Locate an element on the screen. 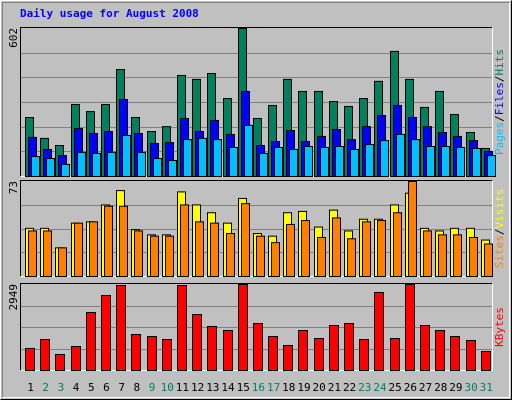  legend-entry: Sites is located at coordinates (499, 251).